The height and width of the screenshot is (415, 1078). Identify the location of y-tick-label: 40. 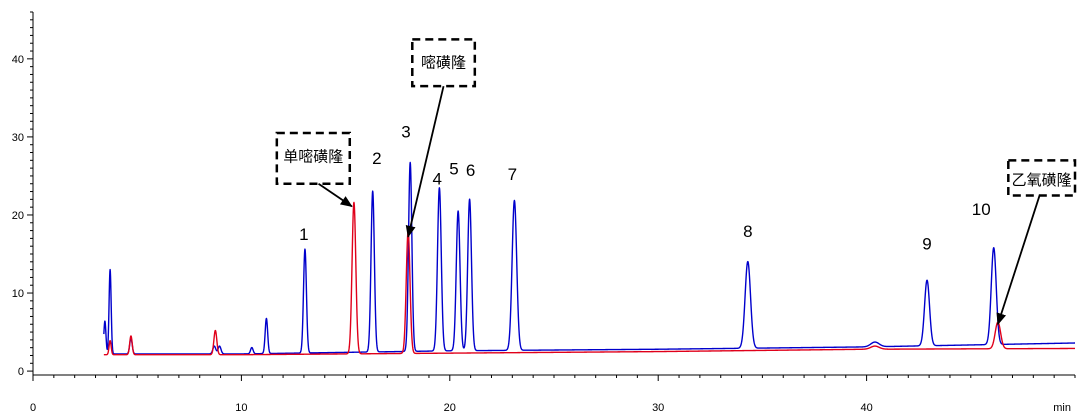
(18, 60).